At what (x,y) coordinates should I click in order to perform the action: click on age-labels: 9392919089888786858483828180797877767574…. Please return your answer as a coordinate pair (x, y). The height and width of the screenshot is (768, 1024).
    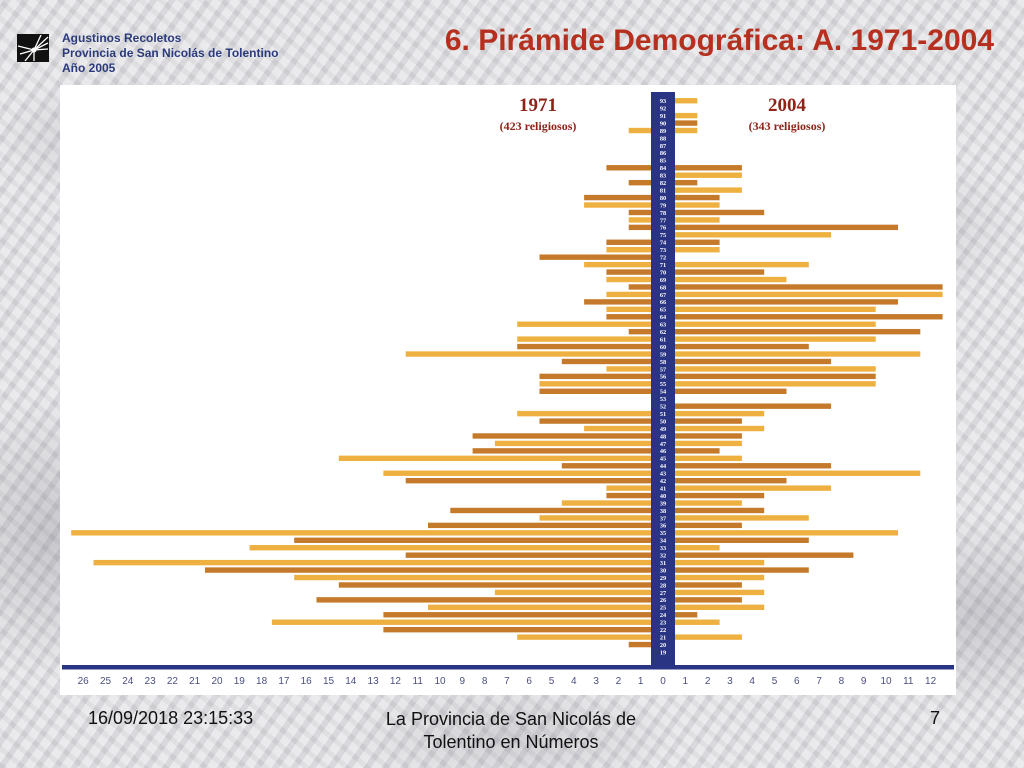
    Looking at the image, I should click on (663, 377).